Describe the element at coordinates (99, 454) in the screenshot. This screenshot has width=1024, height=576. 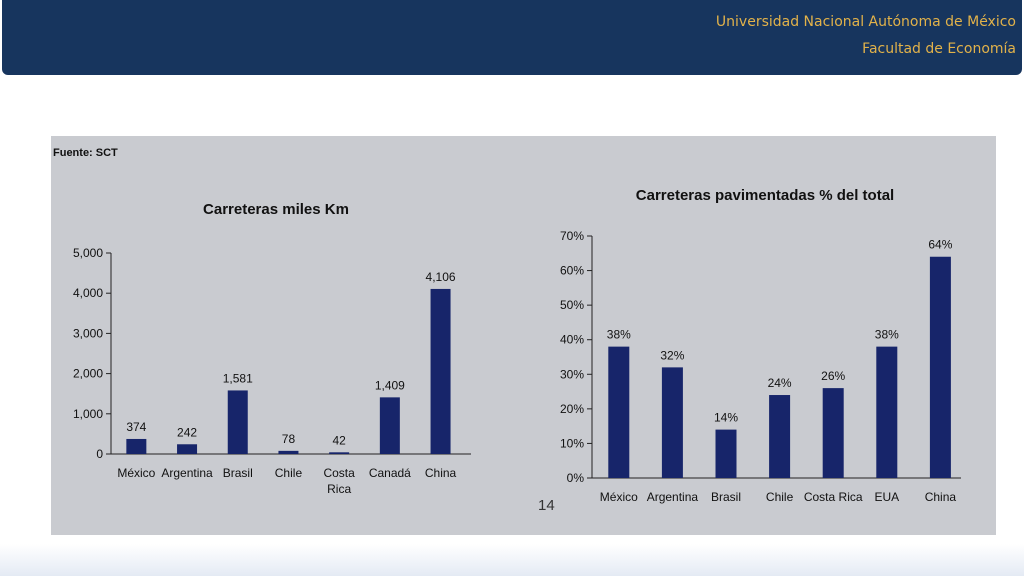
I see `chart-1-y-tick-label: 0` at that location.